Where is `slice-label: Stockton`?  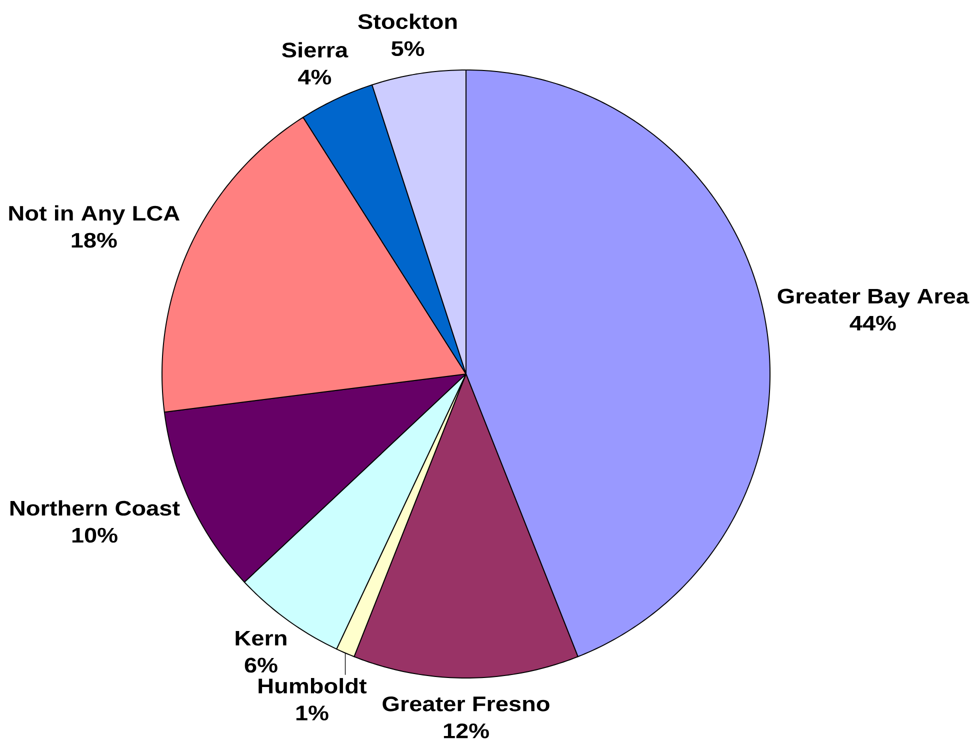
slice-label: Stockton is located at coordinates (407, 22).